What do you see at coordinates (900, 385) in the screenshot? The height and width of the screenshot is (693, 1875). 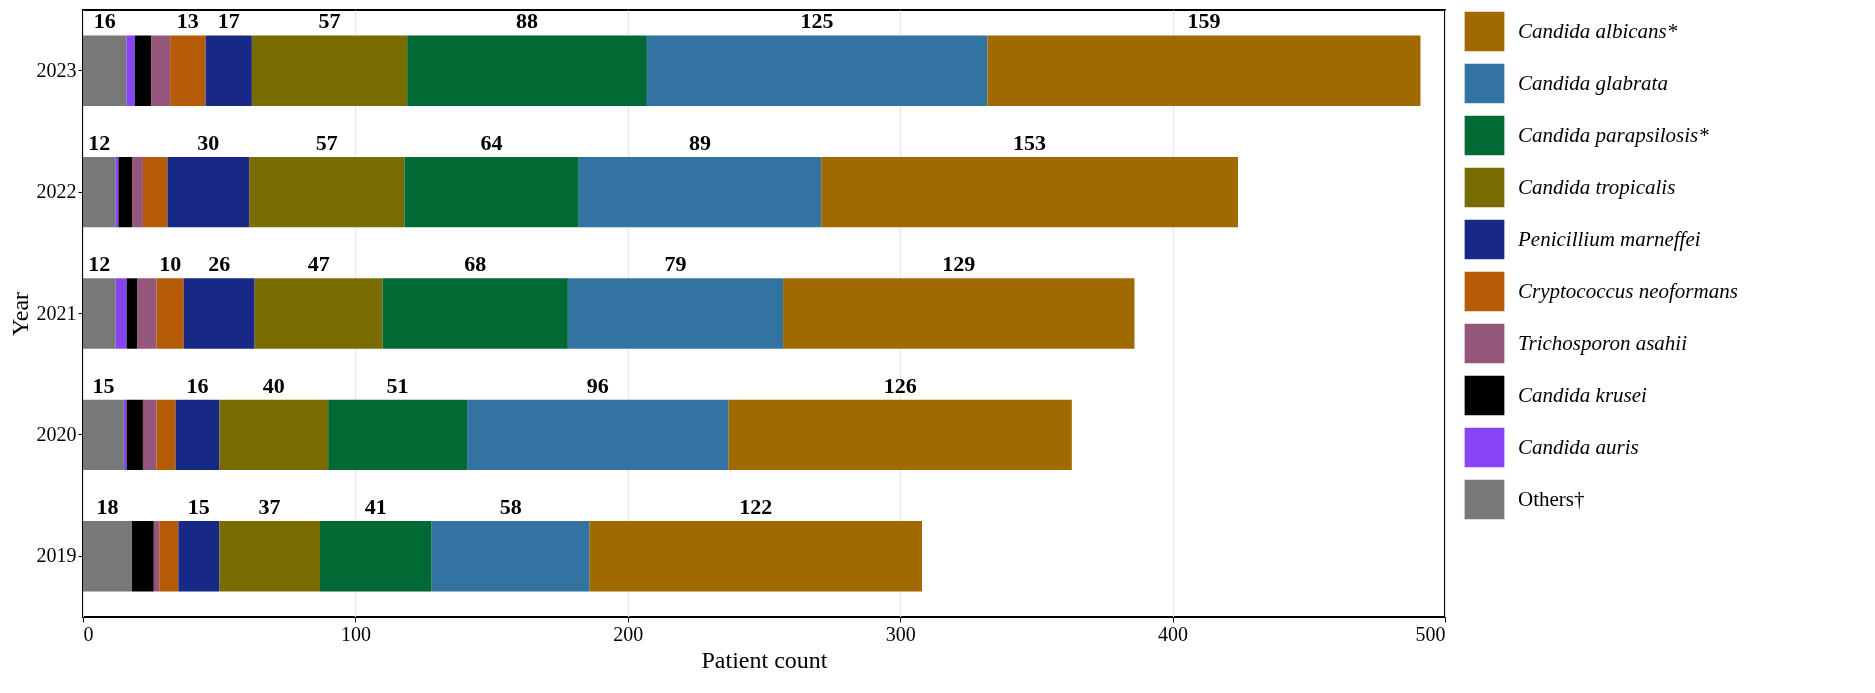 I see `data-label: 126` at bounding box center [900, 385].